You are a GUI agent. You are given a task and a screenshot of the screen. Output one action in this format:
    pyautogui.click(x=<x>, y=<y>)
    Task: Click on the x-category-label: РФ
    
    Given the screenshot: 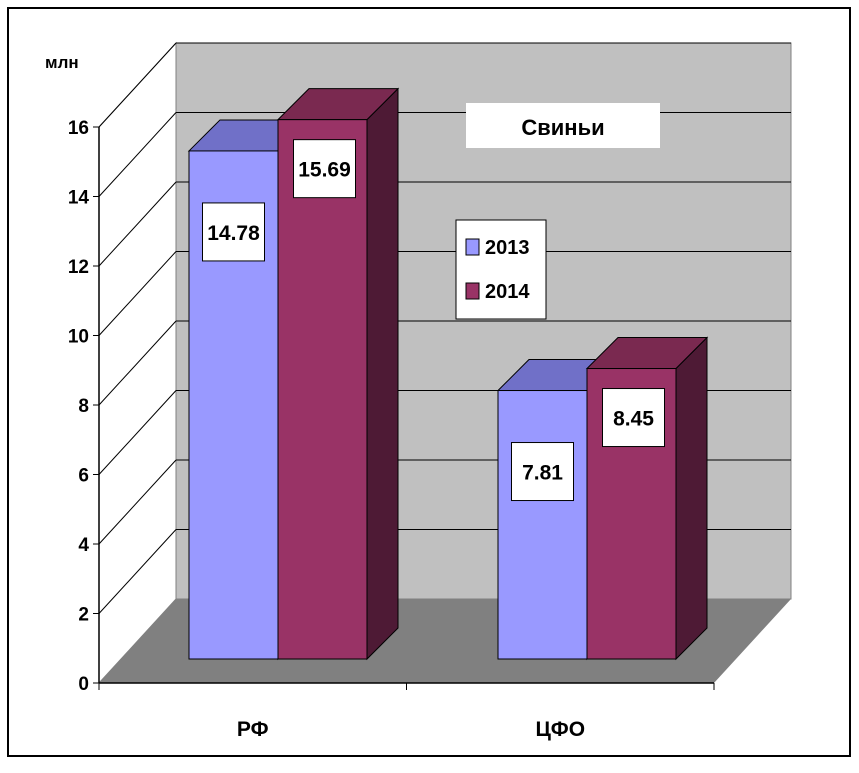 What is the action you would take?
    pyautogui.click(x=253, y=729)
    